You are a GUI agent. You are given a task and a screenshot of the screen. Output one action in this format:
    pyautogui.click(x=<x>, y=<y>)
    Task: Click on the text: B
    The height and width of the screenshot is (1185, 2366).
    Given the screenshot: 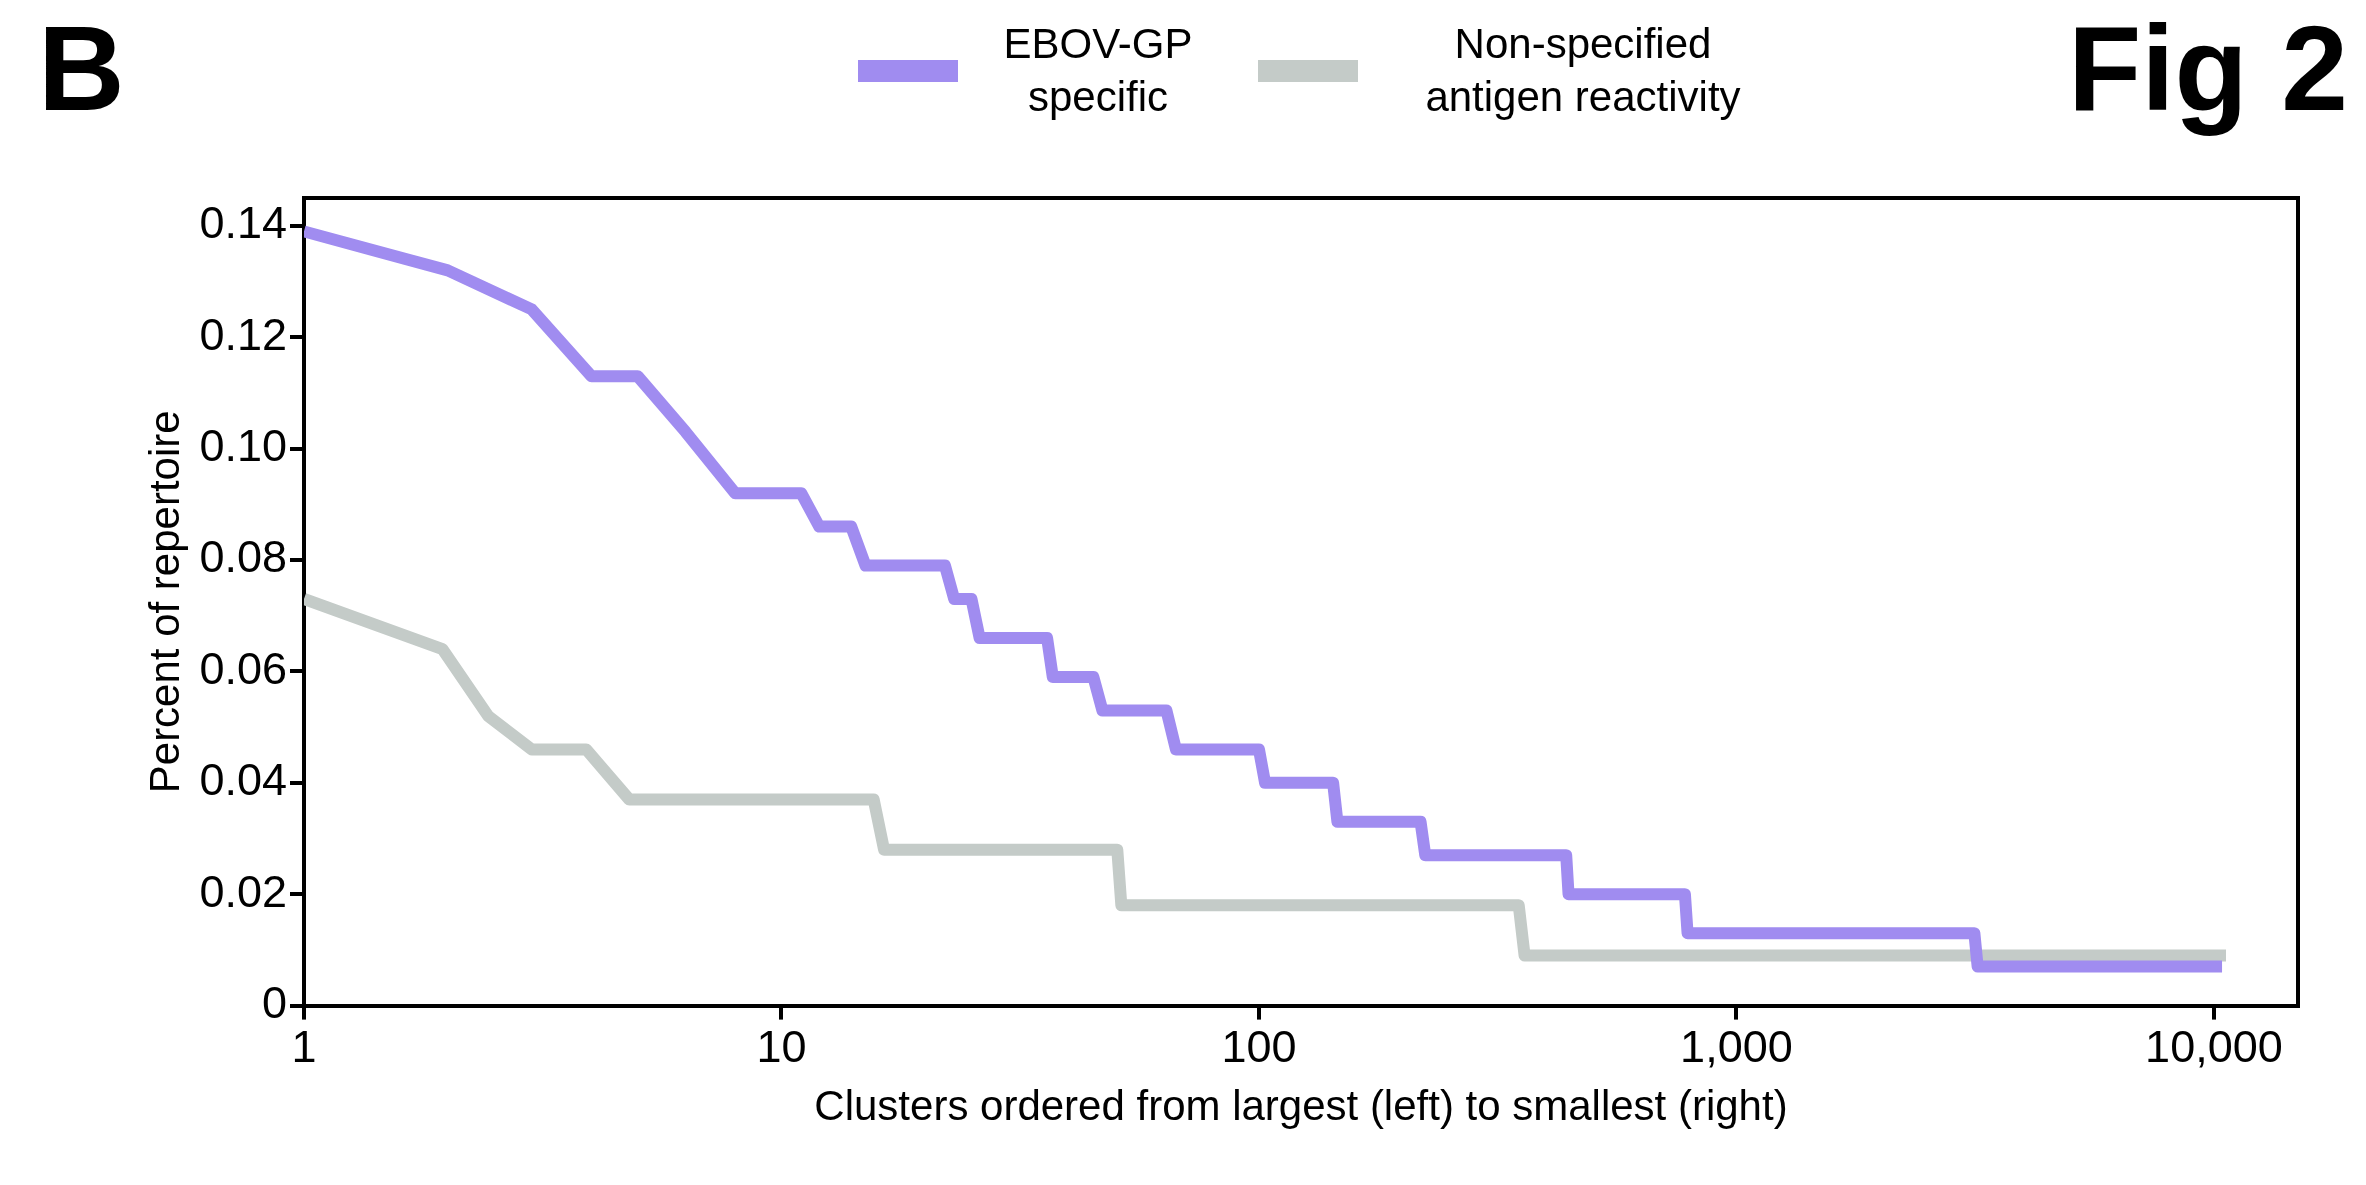 What is the action you would take?
    pyautogui.click(x=81, y=68)
    